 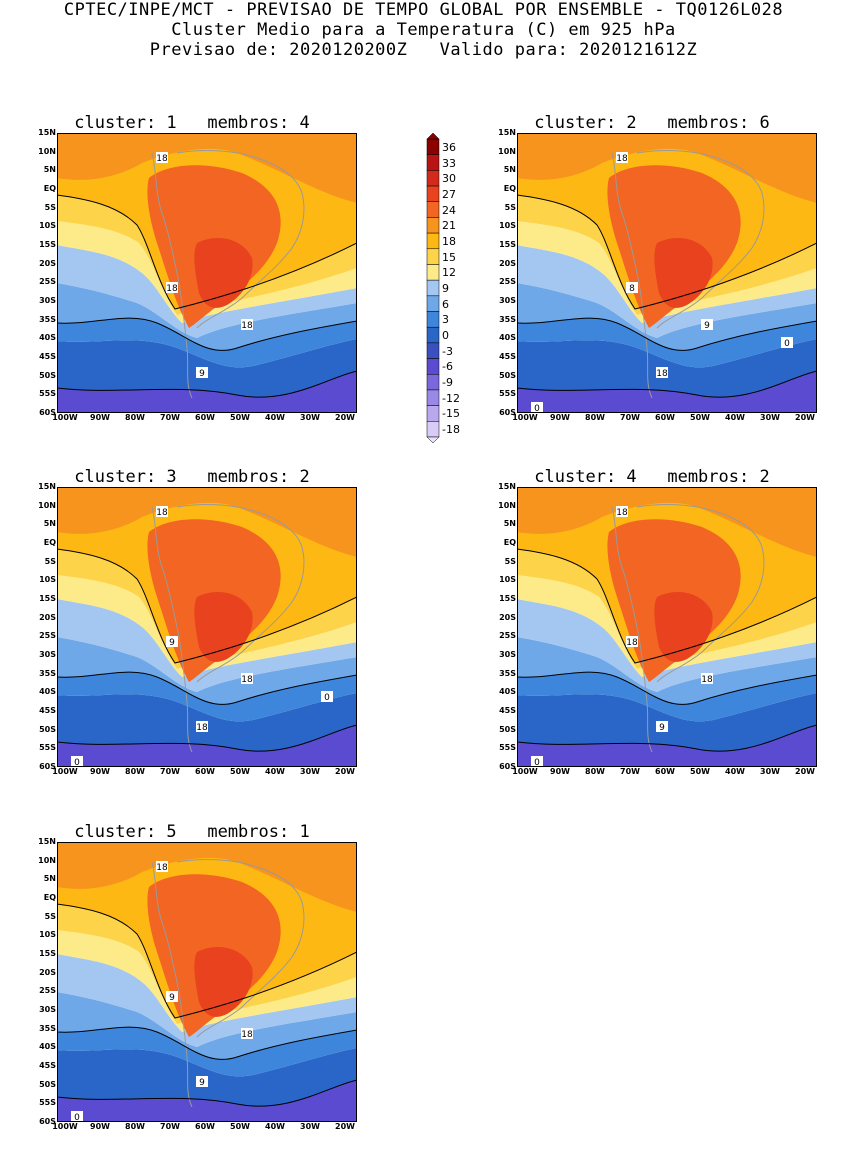 What do you see at coordinates (449, 163) in the screenshot?
I see `colorbar-label: 33` at bounding box center [449, 163].